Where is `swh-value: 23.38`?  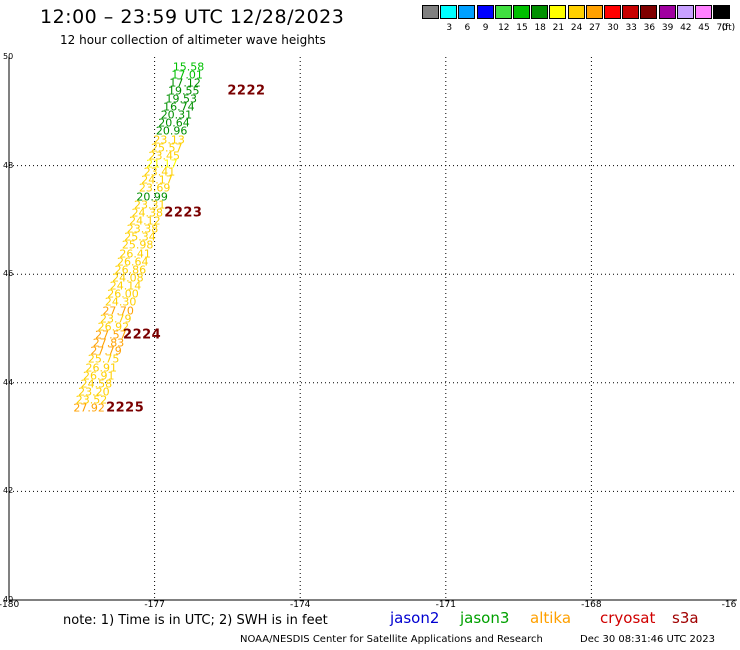
swh-value: 23.38 is located at coordinates (142, 229).